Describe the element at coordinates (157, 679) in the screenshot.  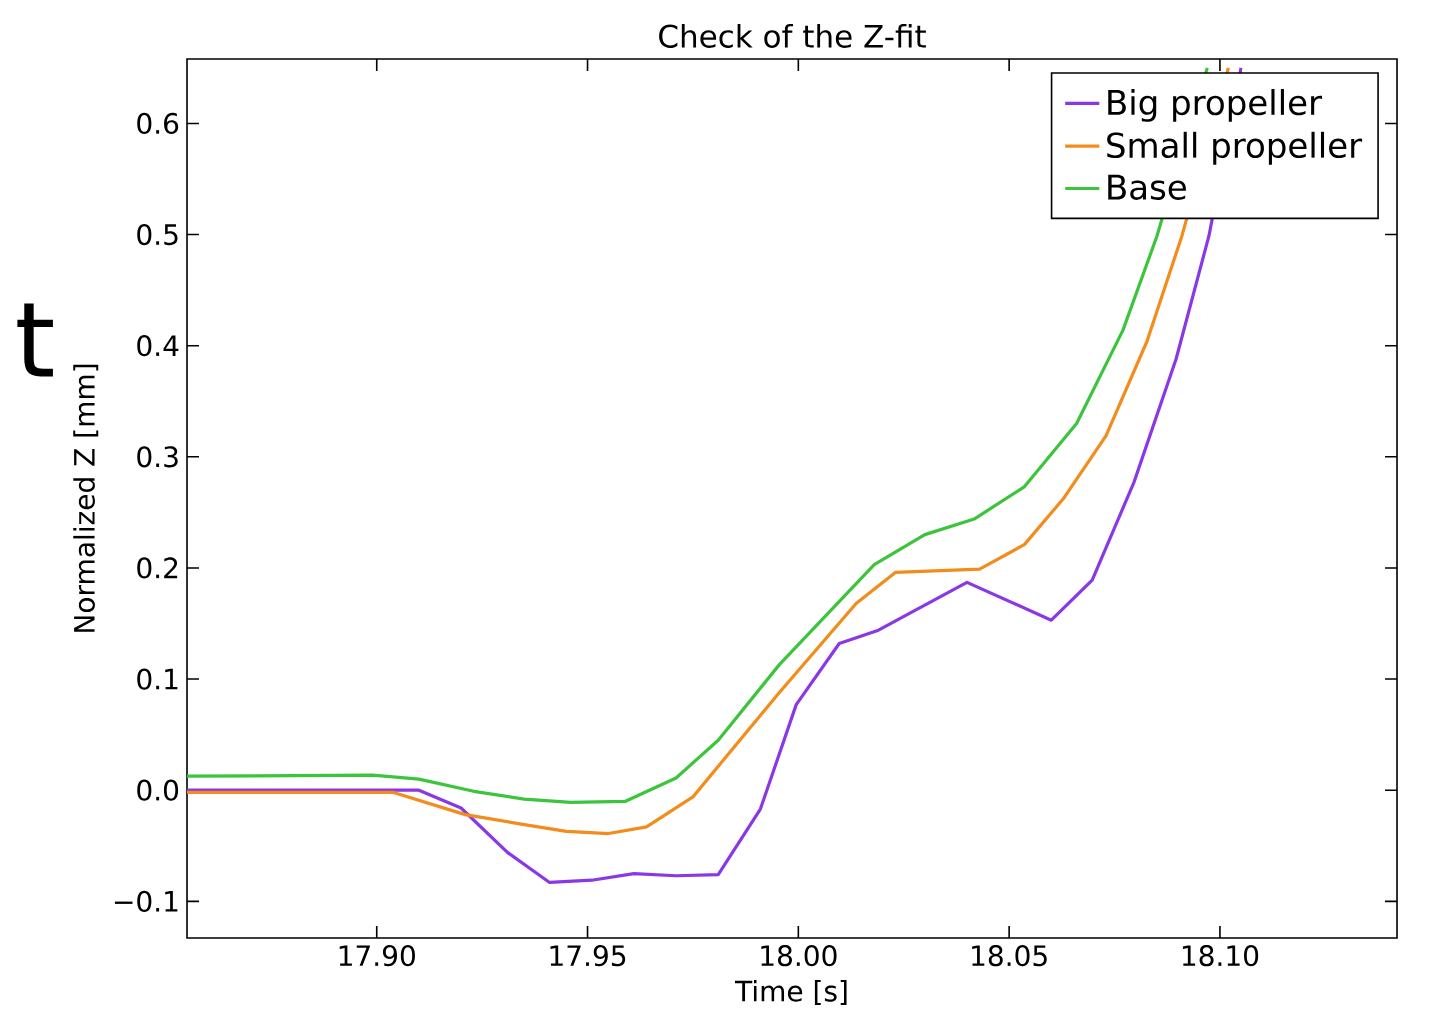
I see `y-tick-label: 0.1` at that location.